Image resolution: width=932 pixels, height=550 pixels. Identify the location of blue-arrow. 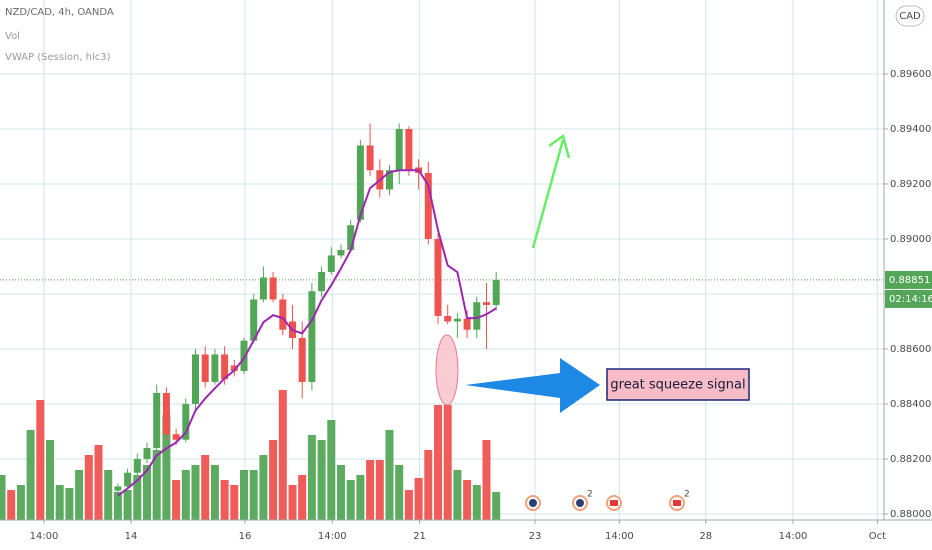
(532, 385).